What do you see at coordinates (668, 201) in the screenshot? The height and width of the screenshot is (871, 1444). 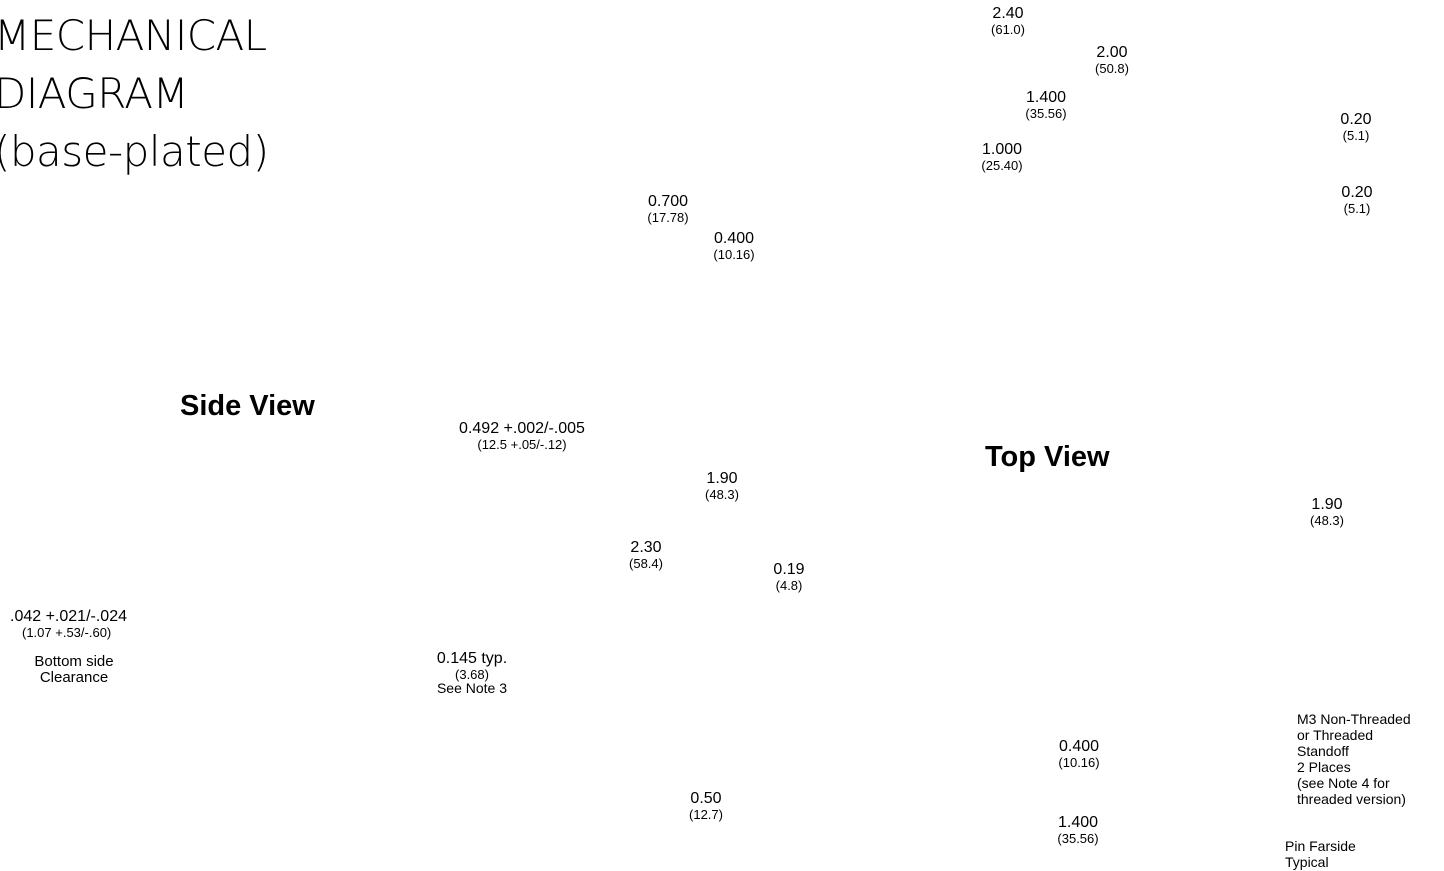 I see `dim-inches: 0.700` at bounding box center [668, 201].